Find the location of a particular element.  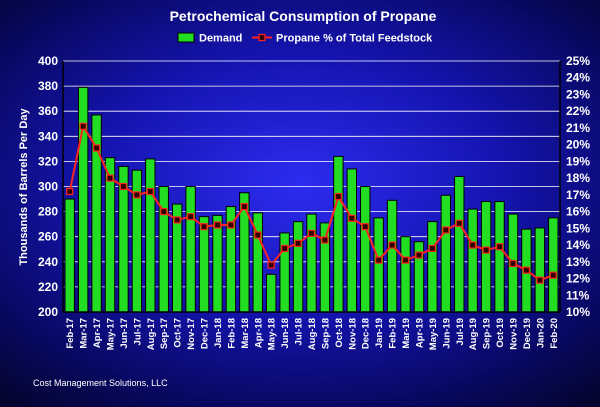

legend: Demand Propane % of Total Feedstock is located at coordinates (305, 38).